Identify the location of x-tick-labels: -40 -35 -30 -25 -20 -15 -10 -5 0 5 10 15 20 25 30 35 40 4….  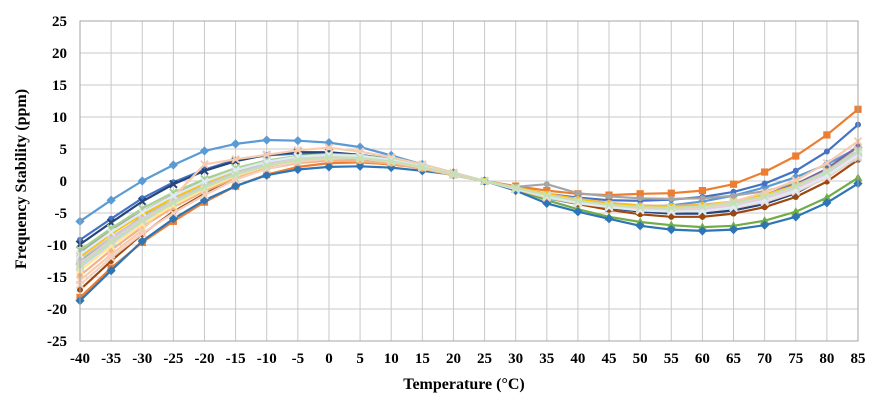
(468, 359).